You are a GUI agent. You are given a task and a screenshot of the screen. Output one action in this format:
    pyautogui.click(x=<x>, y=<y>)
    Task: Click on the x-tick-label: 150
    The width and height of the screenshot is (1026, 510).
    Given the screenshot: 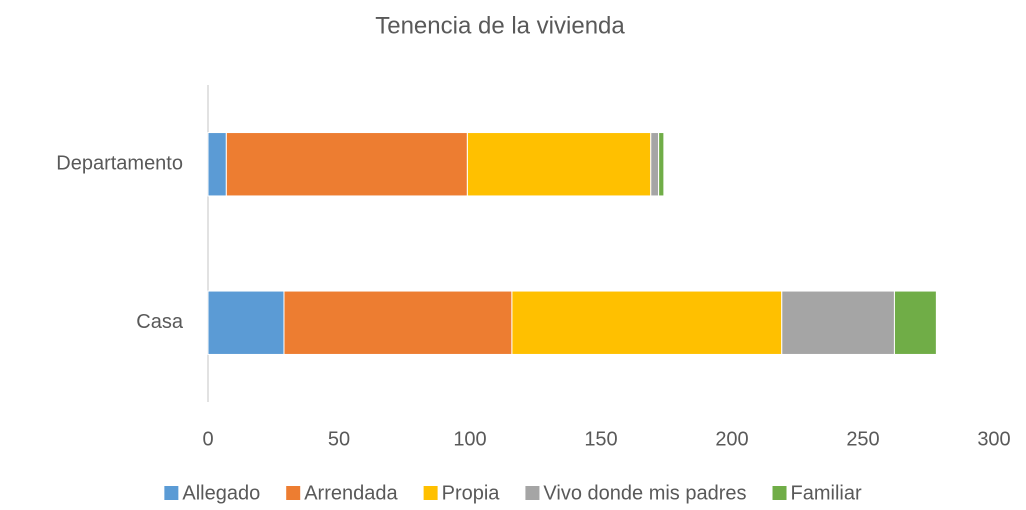 What is the action you would take?
    pyautogui.click(x=600, y=439)
    